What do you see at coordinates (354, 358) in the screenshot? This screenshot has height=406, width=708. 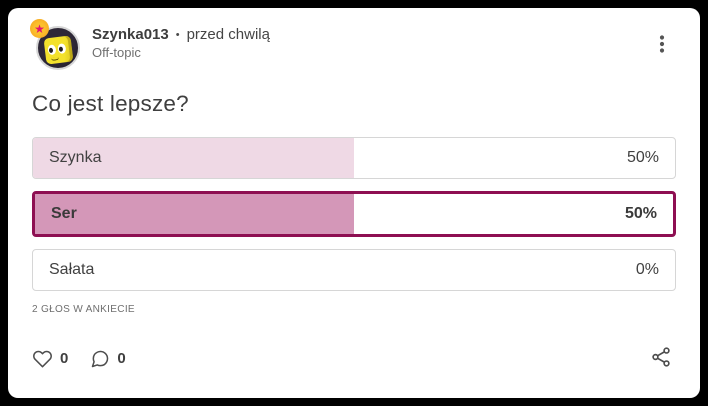 I see `post-actions: 0 0` at bounding box center [354, 358].